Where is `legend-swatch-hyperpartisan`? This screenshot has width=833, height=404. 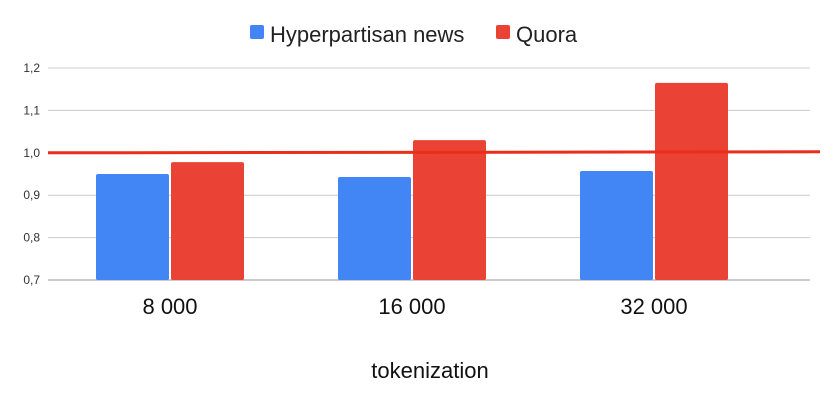 legend-swatch-hyperpartisan is located at coordinates (257, 32).